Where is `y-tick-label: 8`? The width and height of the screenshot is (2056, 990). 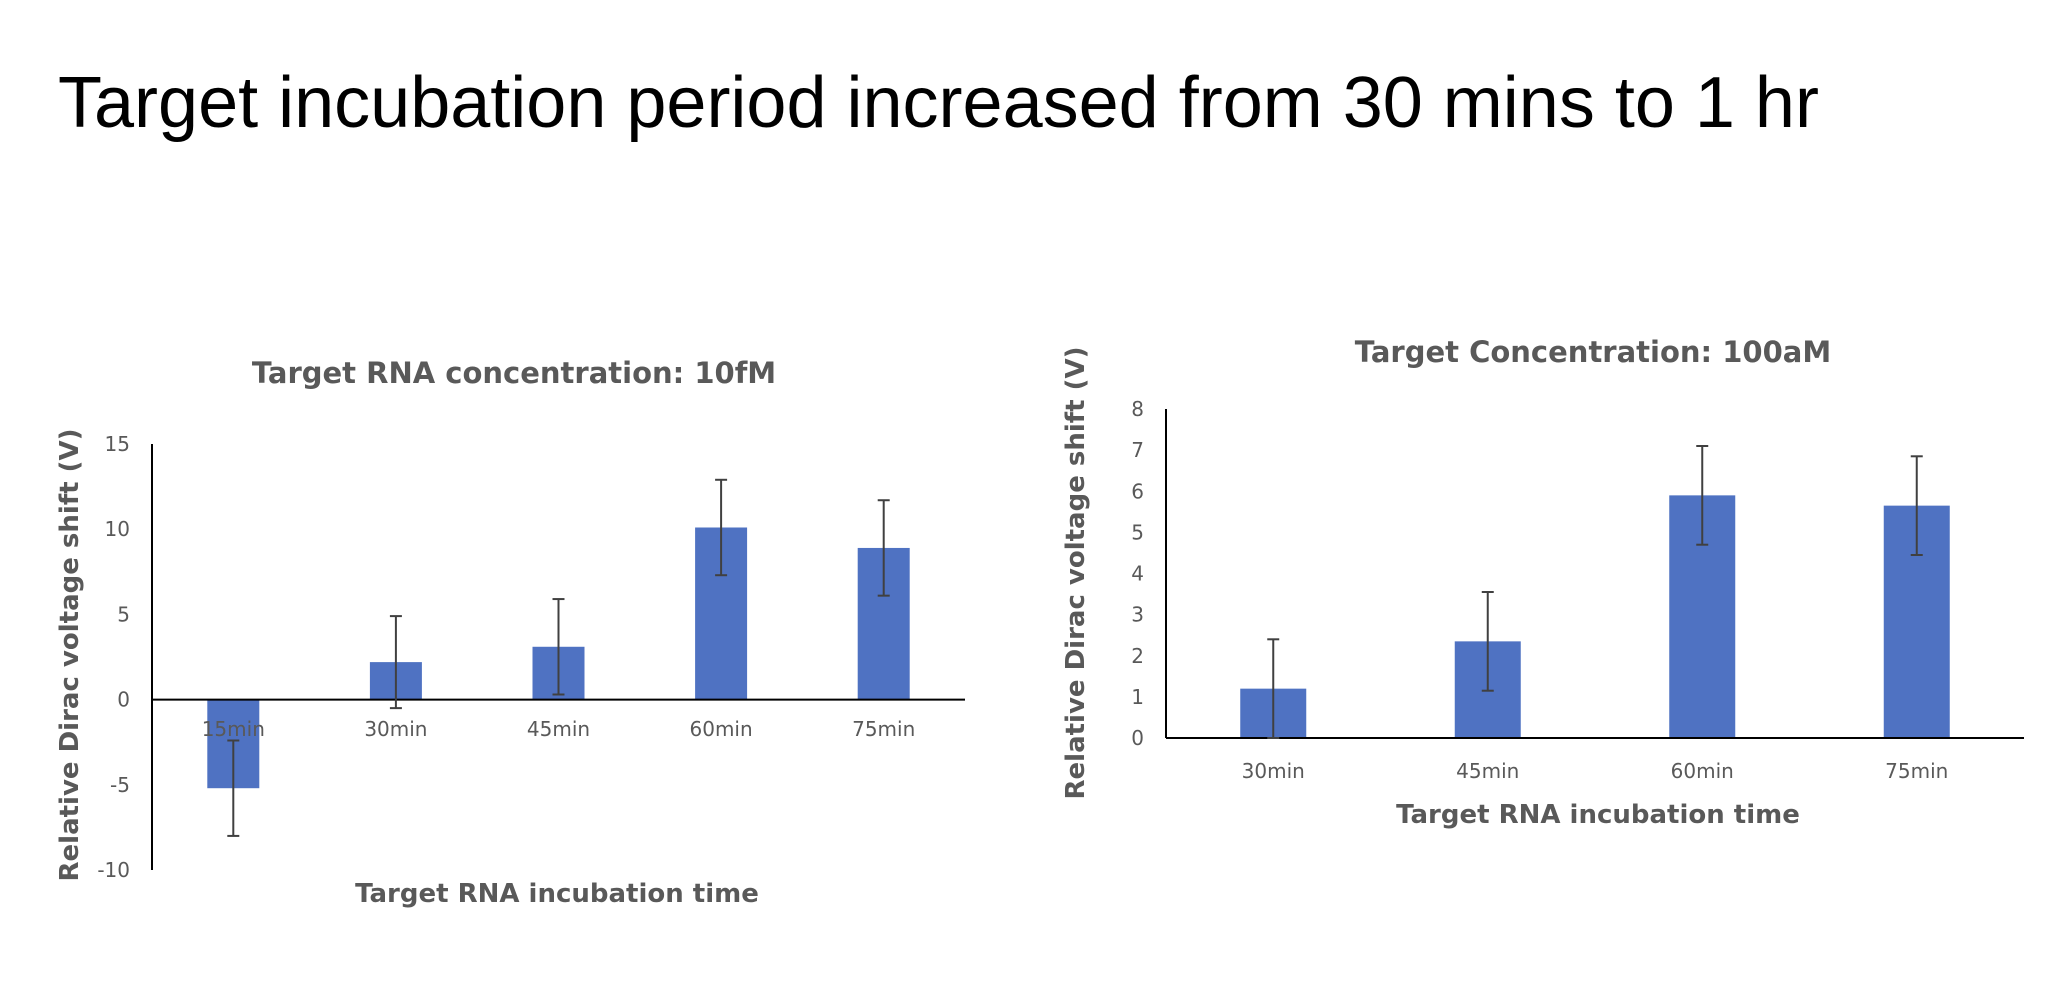 y-tick-label: 8 is located at coordinates (1137, 409).